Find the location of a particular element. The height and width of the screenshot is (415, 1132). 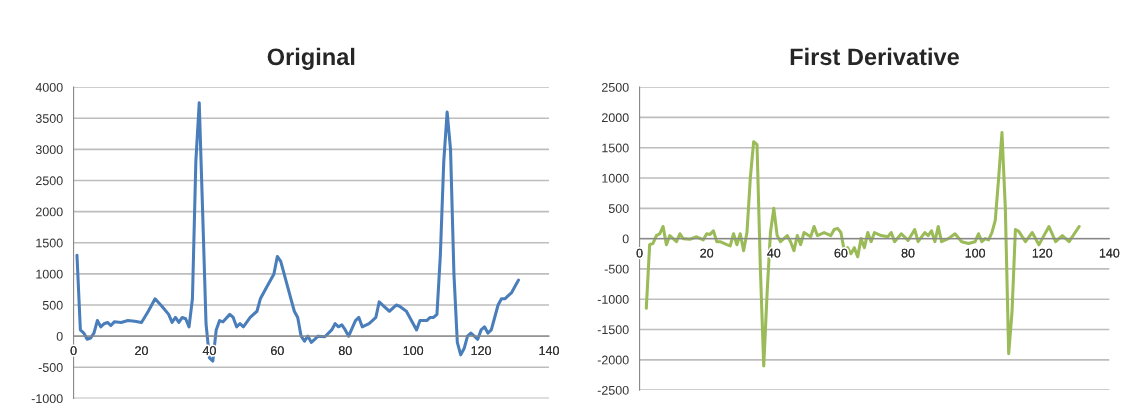

chart-title: Original is located at coordinates (311, 58).